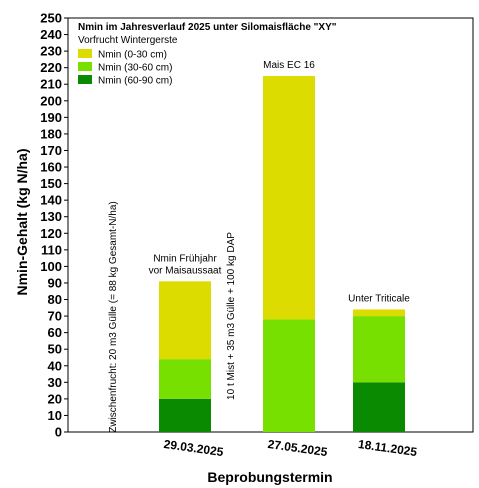 The height and width of the screenshot is (488, 479). I want to click on y-tick-label: 190, so click(51, 117).